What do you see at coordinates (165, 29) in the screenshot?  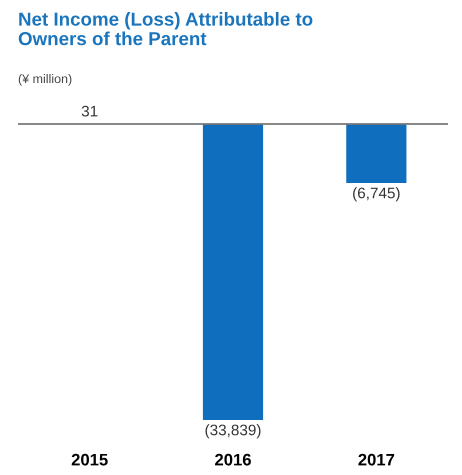 I see `chart-title: Net Income (Loss) Attributable to Owners of the Parent` at bounding box center [165, 29].